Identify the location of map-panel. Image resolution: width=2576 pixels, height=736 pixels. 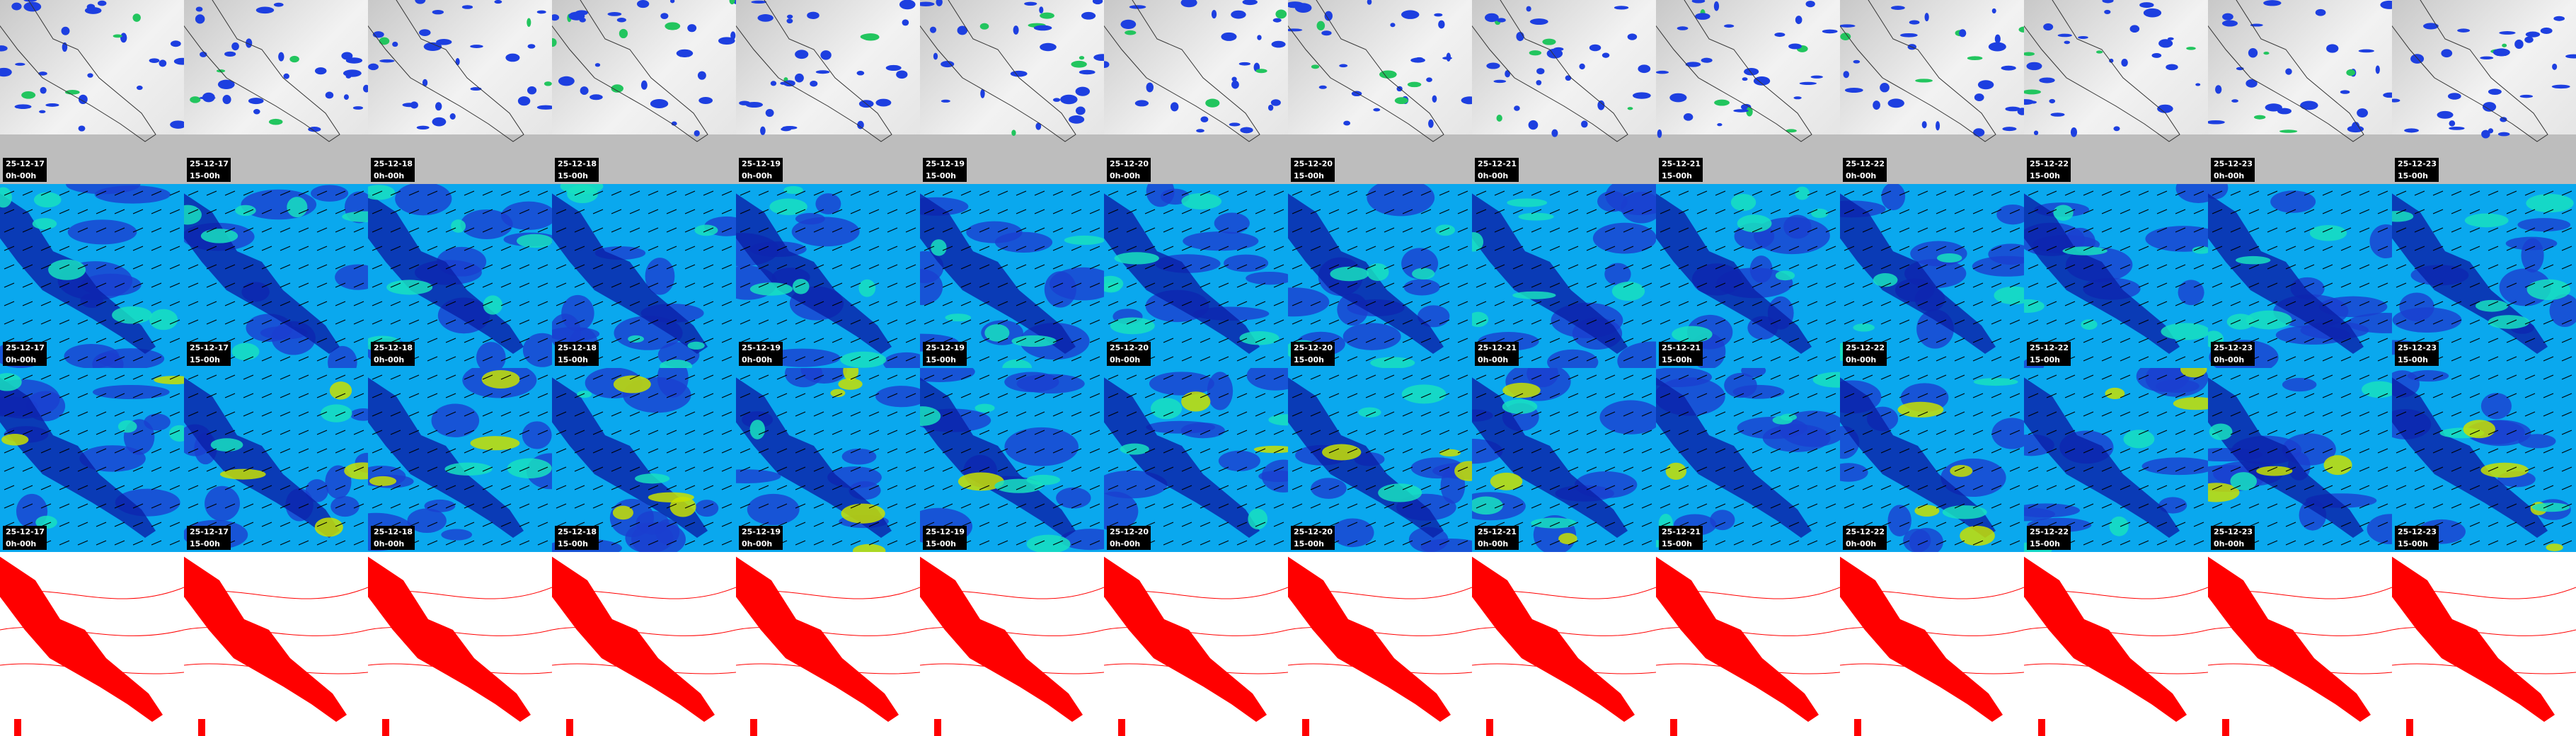
(2484, 644).